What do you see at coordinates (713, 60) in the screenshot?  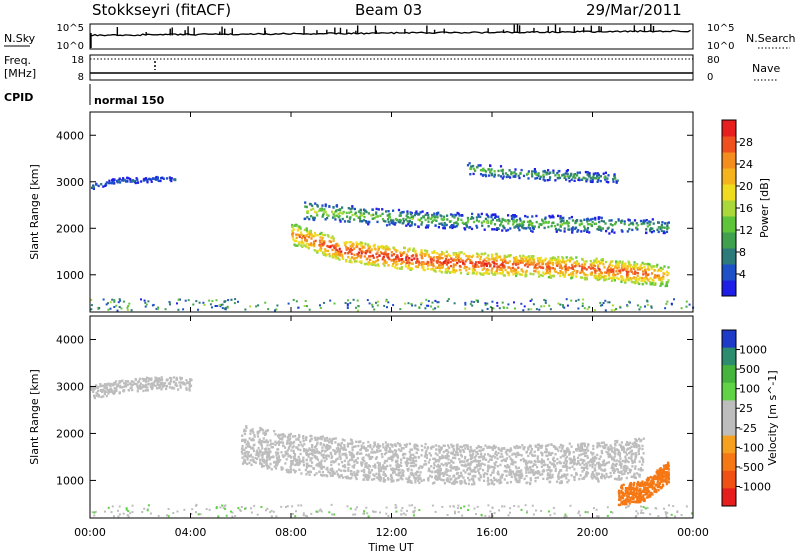 I see `nave-tick-top: 80` at bounding box center [713, 60].